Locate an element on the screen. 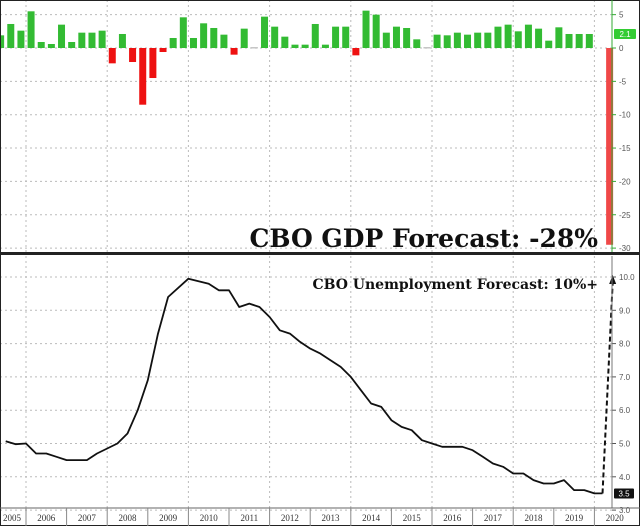 The width and height of the screenshot is (640, 526). top-ytick-label: -25 is located at coordinates (625, 215).